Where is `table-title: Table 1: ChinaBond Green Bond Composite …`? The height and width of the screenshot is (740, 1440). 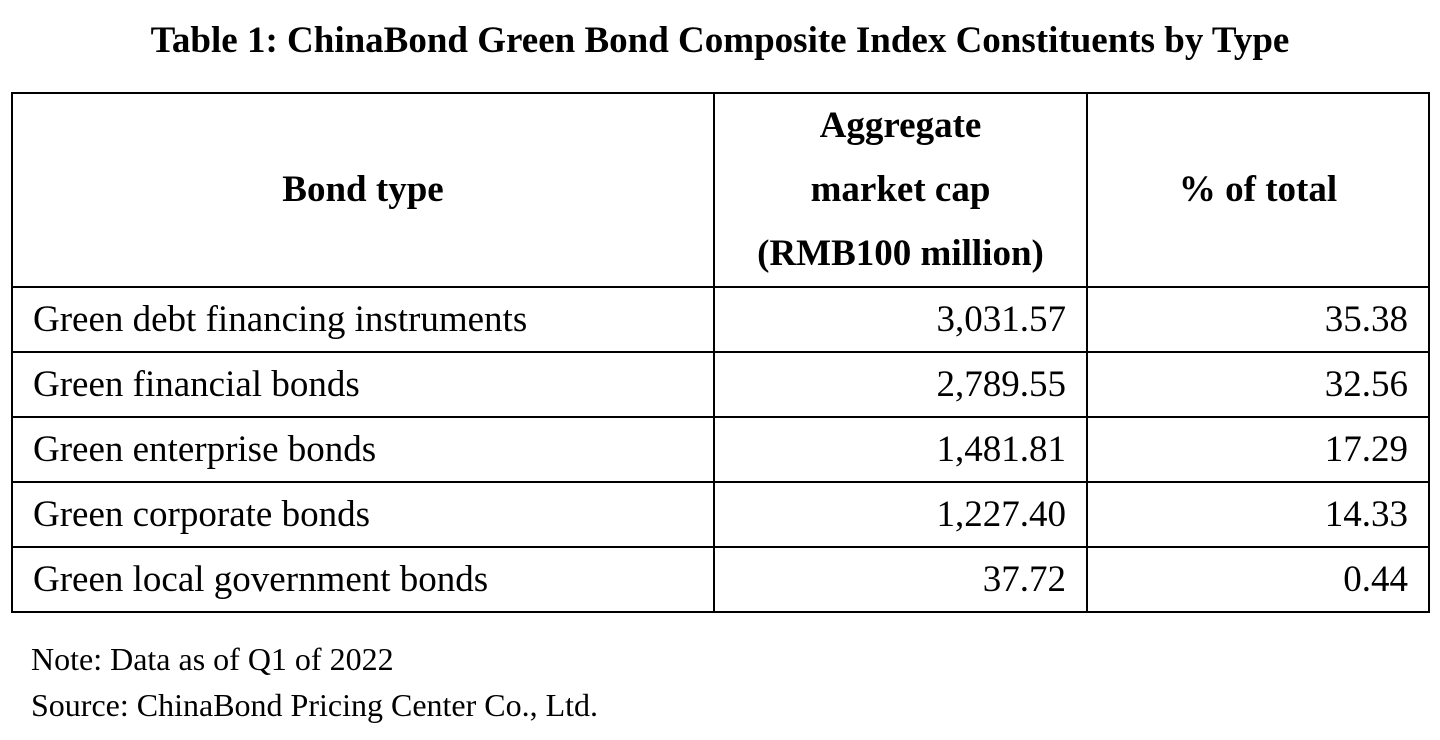 table-title: Table 1: ChinaBond Green Bond Composite … is located at coordinates (720, 40).